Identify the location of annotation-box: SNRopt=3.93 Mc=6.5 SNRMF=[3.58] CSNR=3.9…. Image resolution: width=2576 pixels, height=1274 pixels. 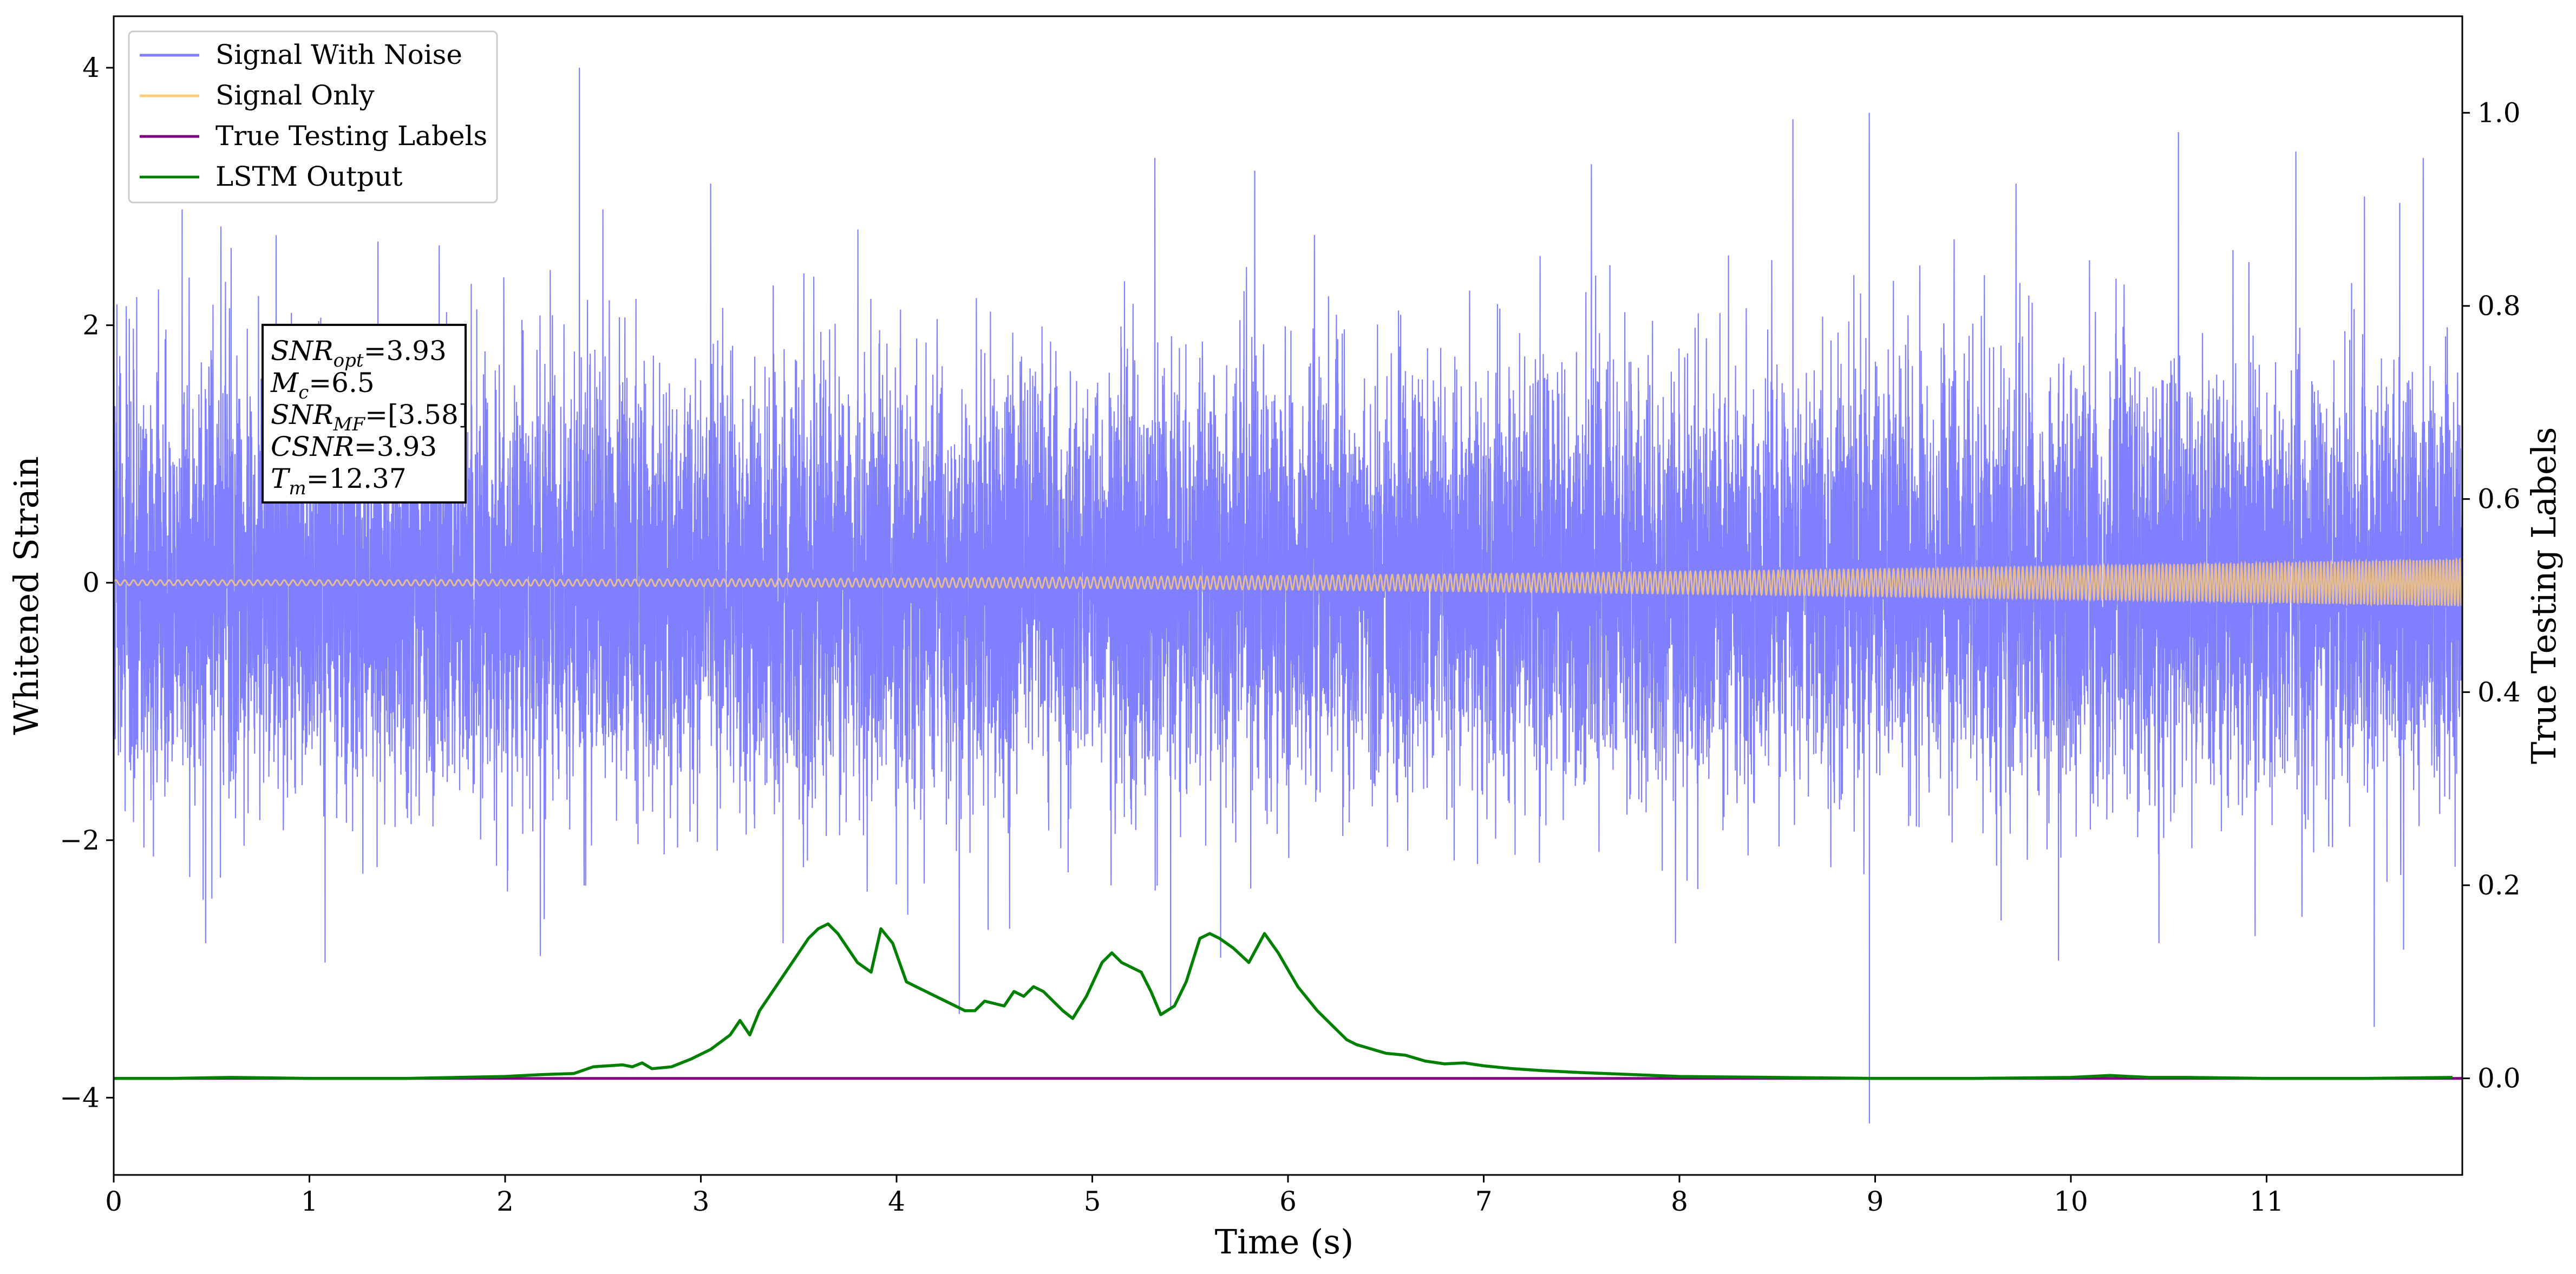
(365, 414).